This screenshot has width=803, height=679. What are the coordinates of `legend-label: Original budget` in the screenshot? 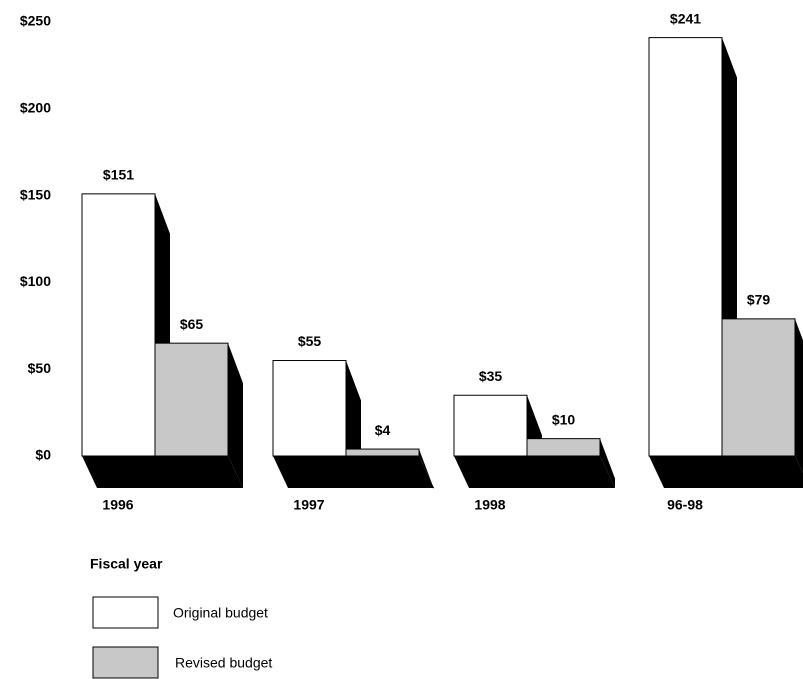 It's located at (220, 613).